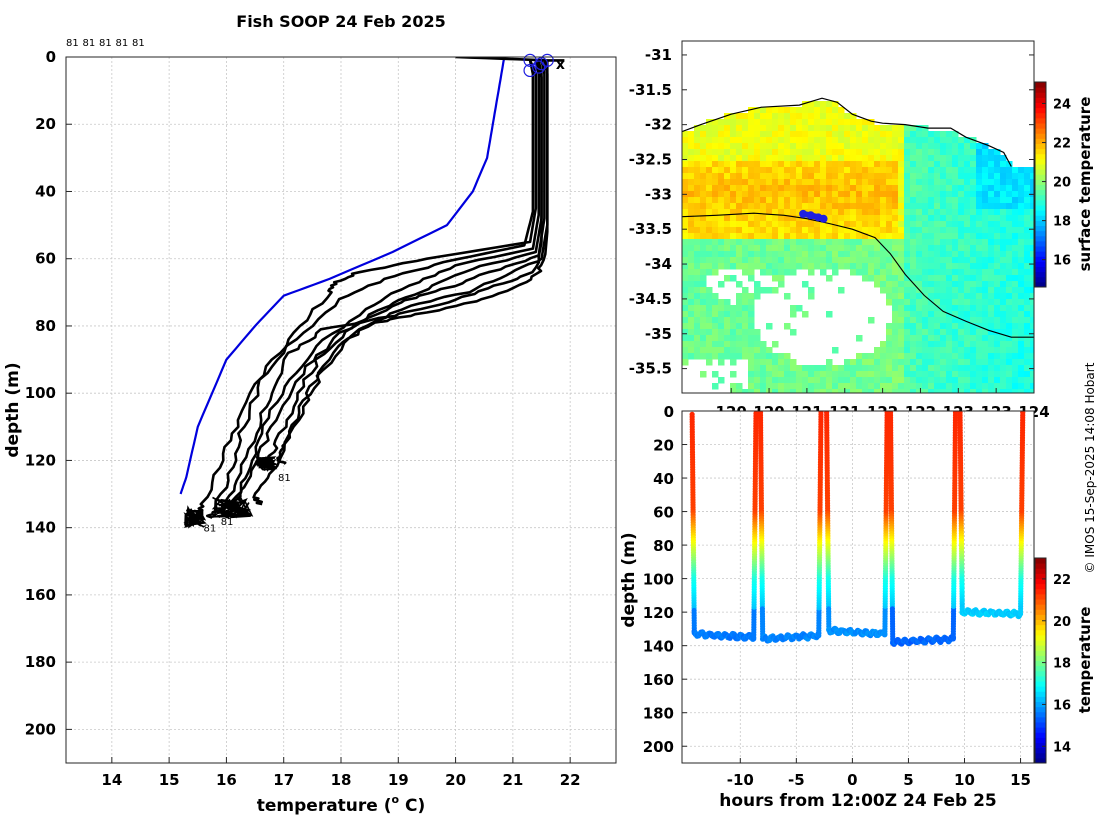 The image size is (1100, 820). What do you see at coordinates (663, 479) in the screenshot?
I see `ts-y-tick-label: 40` at bounding box center [663, 479].